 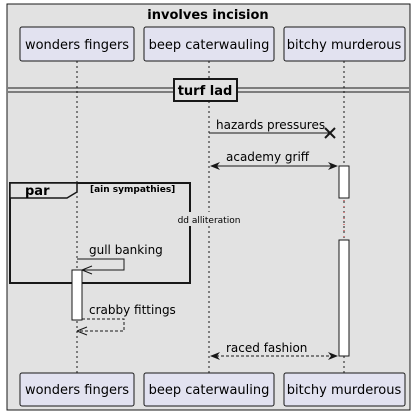 I want to click on par-fragment: par [ain sympathies], so click(x=100, y=233).